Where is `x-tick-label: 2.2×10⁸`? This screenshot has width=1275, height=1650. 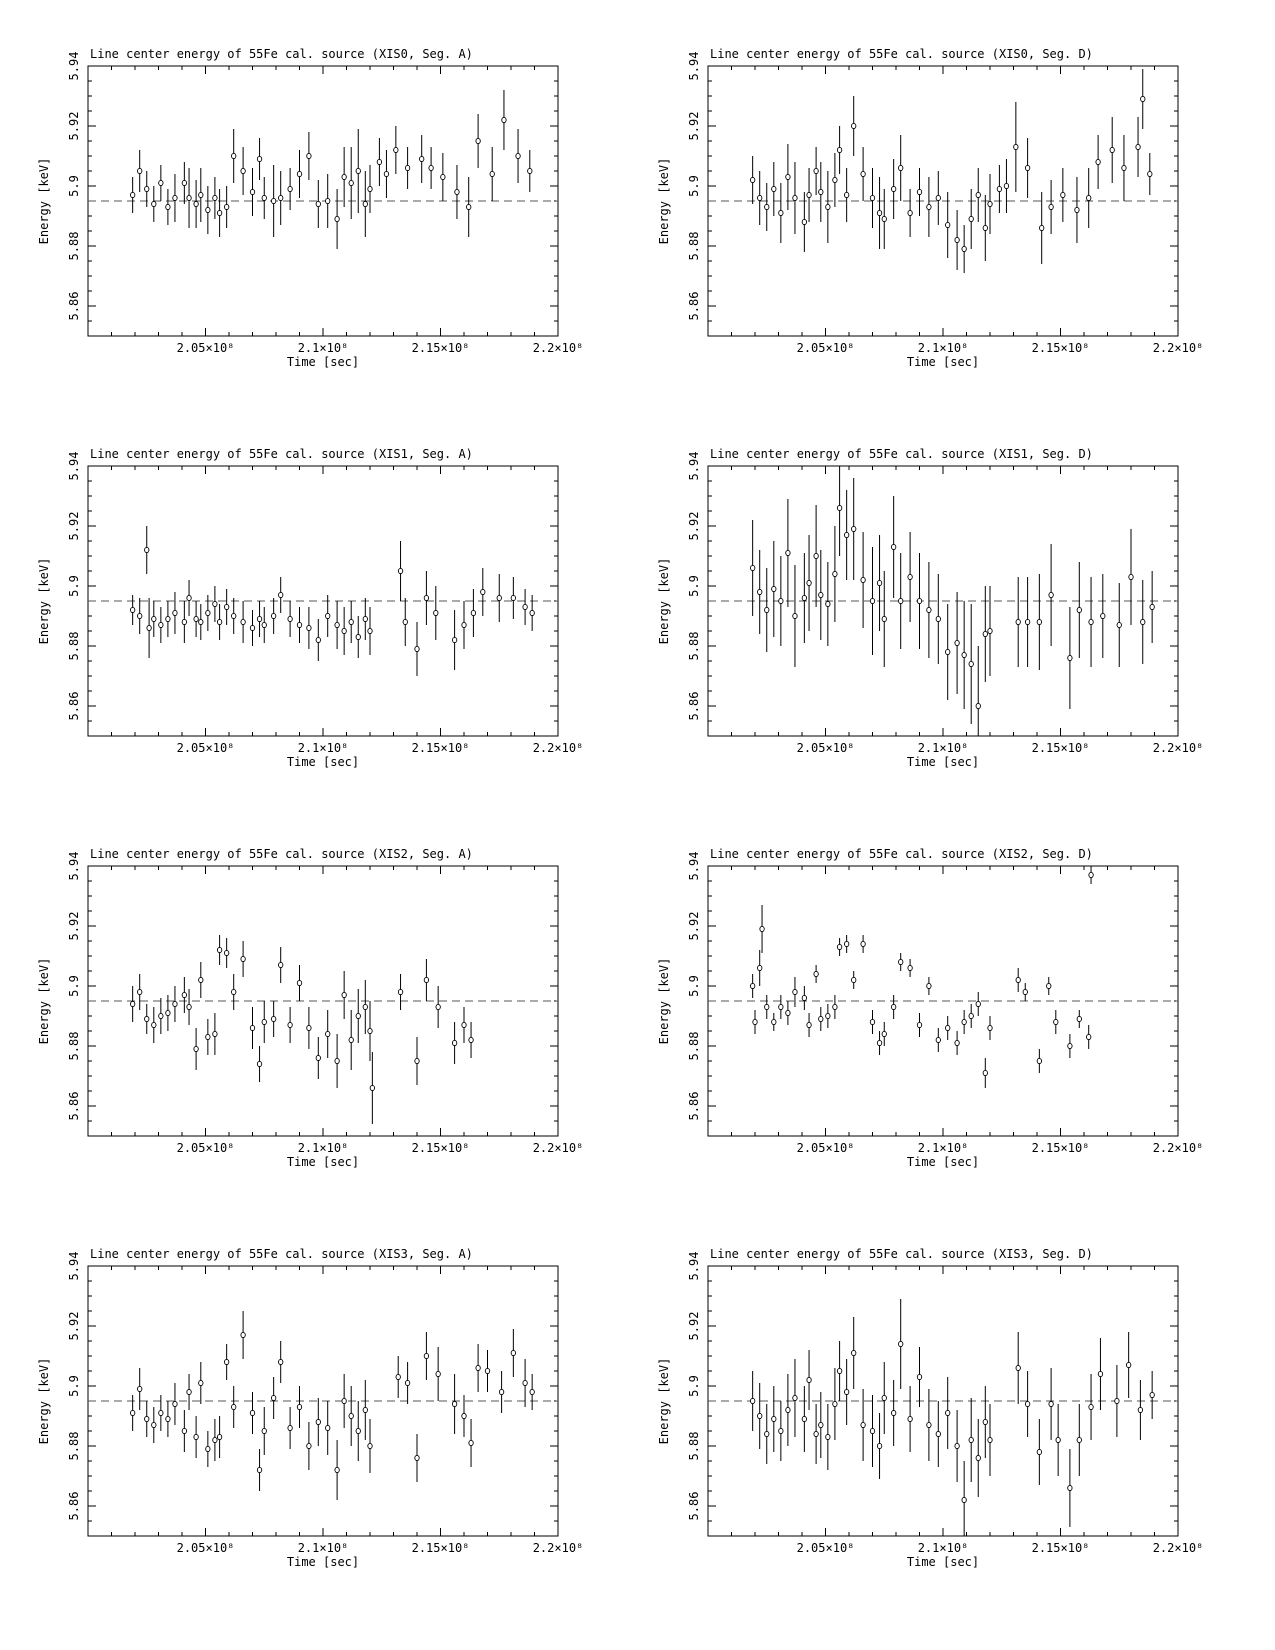 x-tick-label: 2.2×10⁸ is located at coordinates (558, 1548).